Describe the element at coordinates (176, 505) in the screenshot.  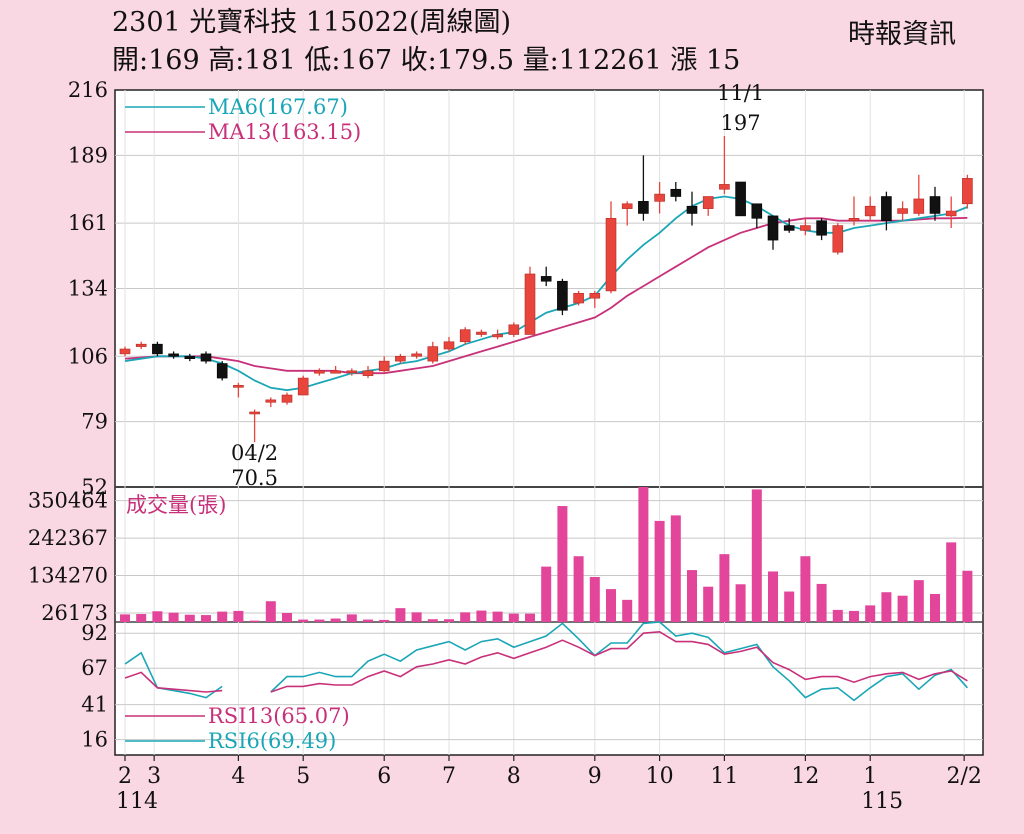
I see `volume-title: 成交量(張)` at that location.